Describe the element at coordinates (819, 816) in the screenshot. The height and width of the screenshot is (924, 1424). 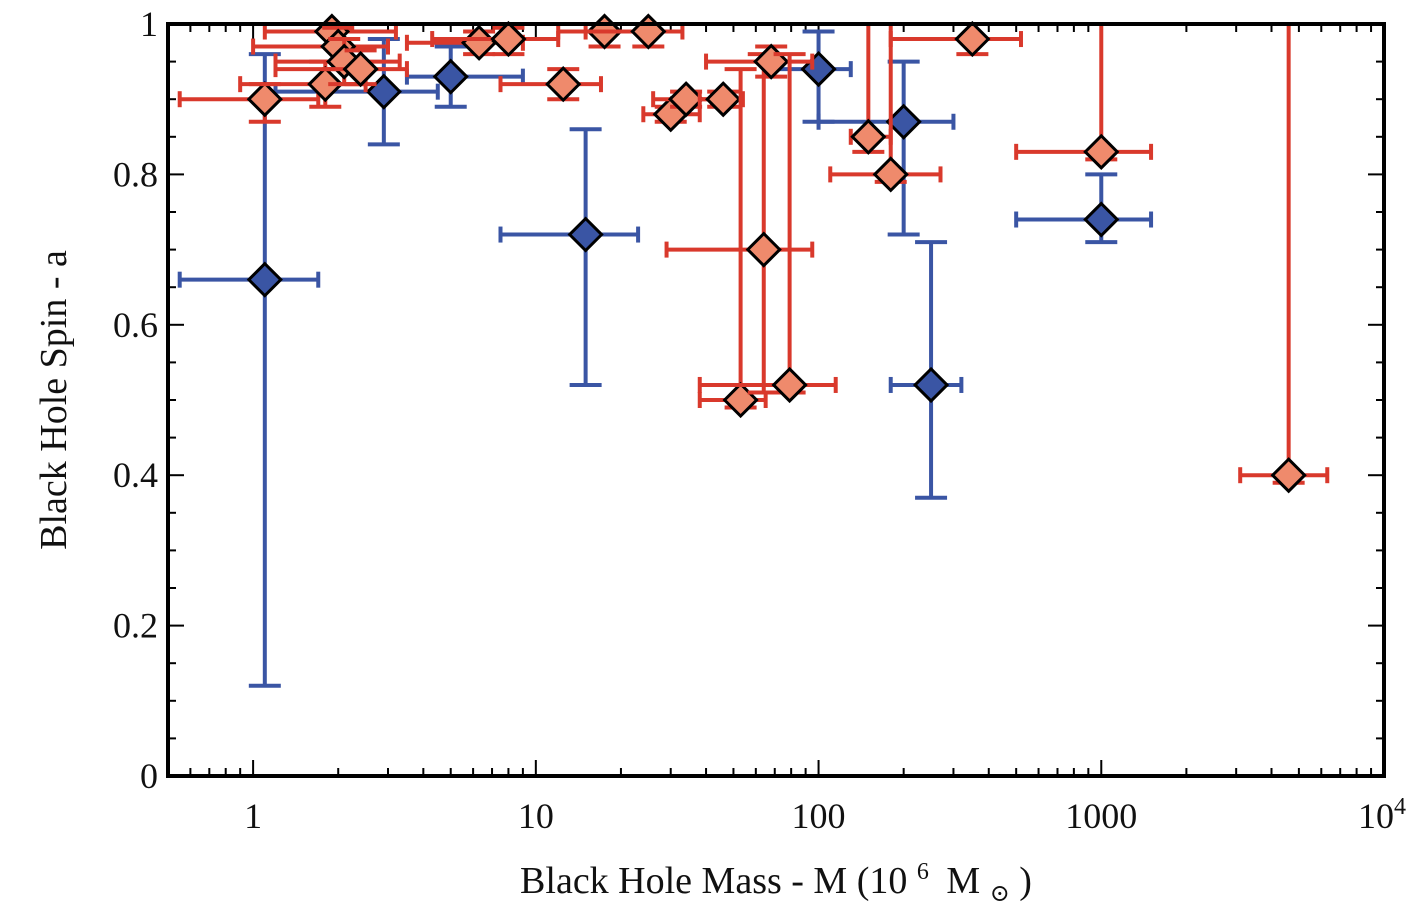
I see `x-tick-label: 100` at that location.